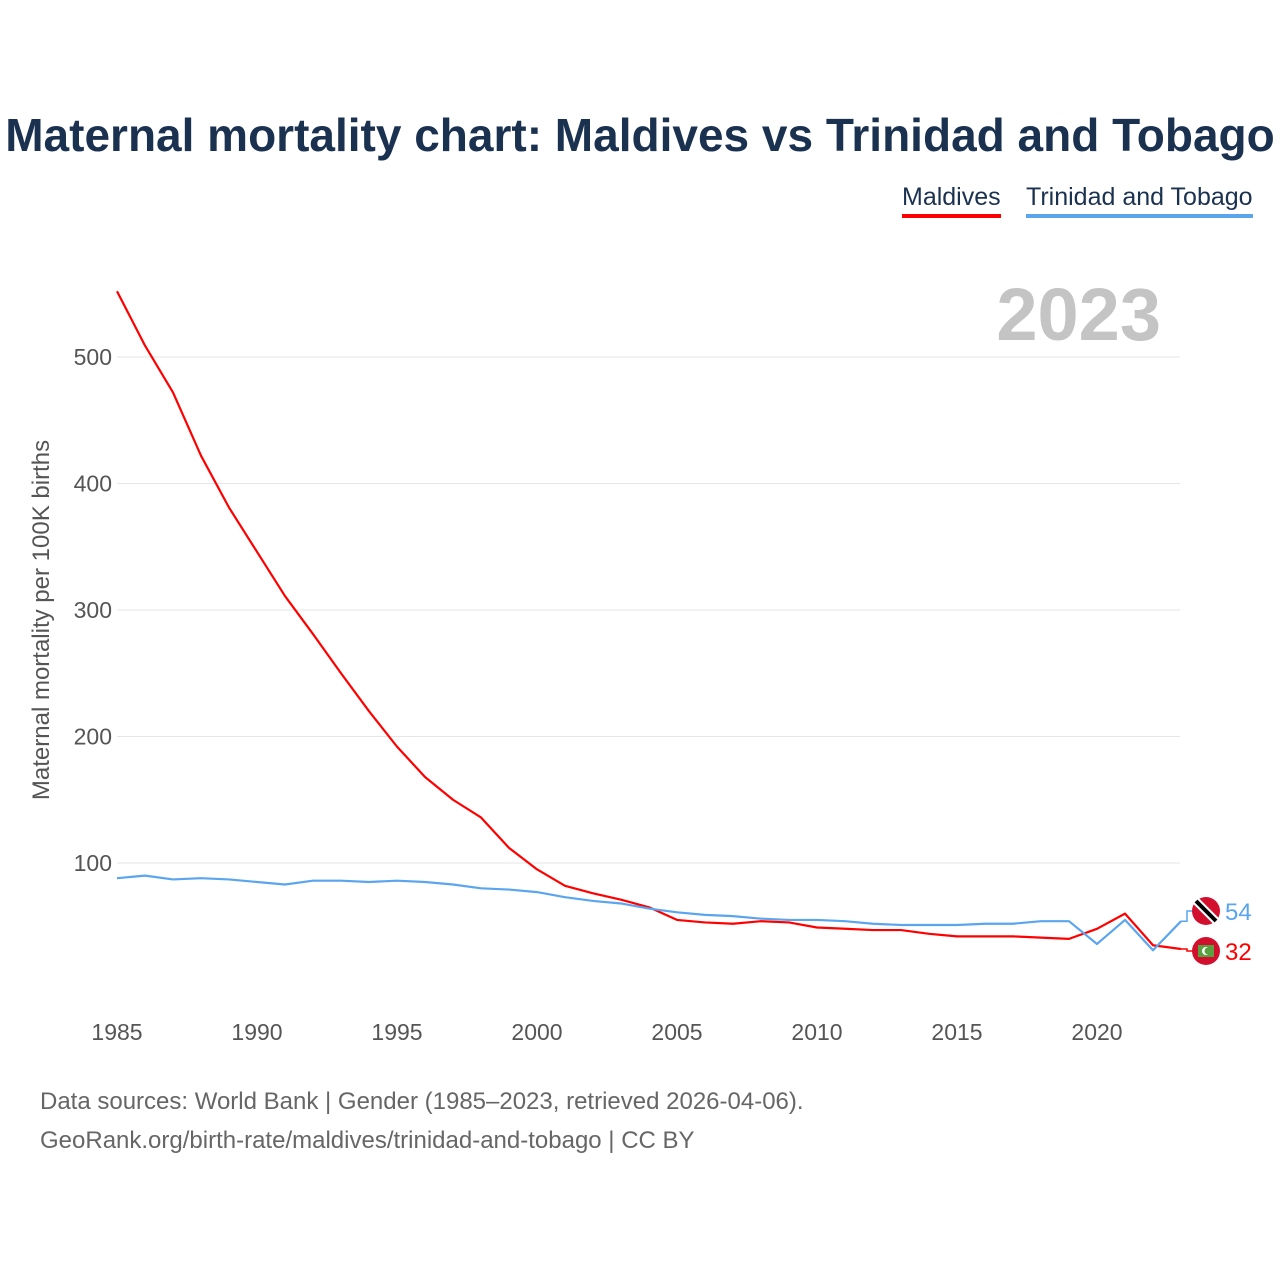 The image size is (1280, 1280). What do you see at coordinates (1238, 912) in the screenshot?
I see `end-value-label: 54` at bounding box center [1238, 912].